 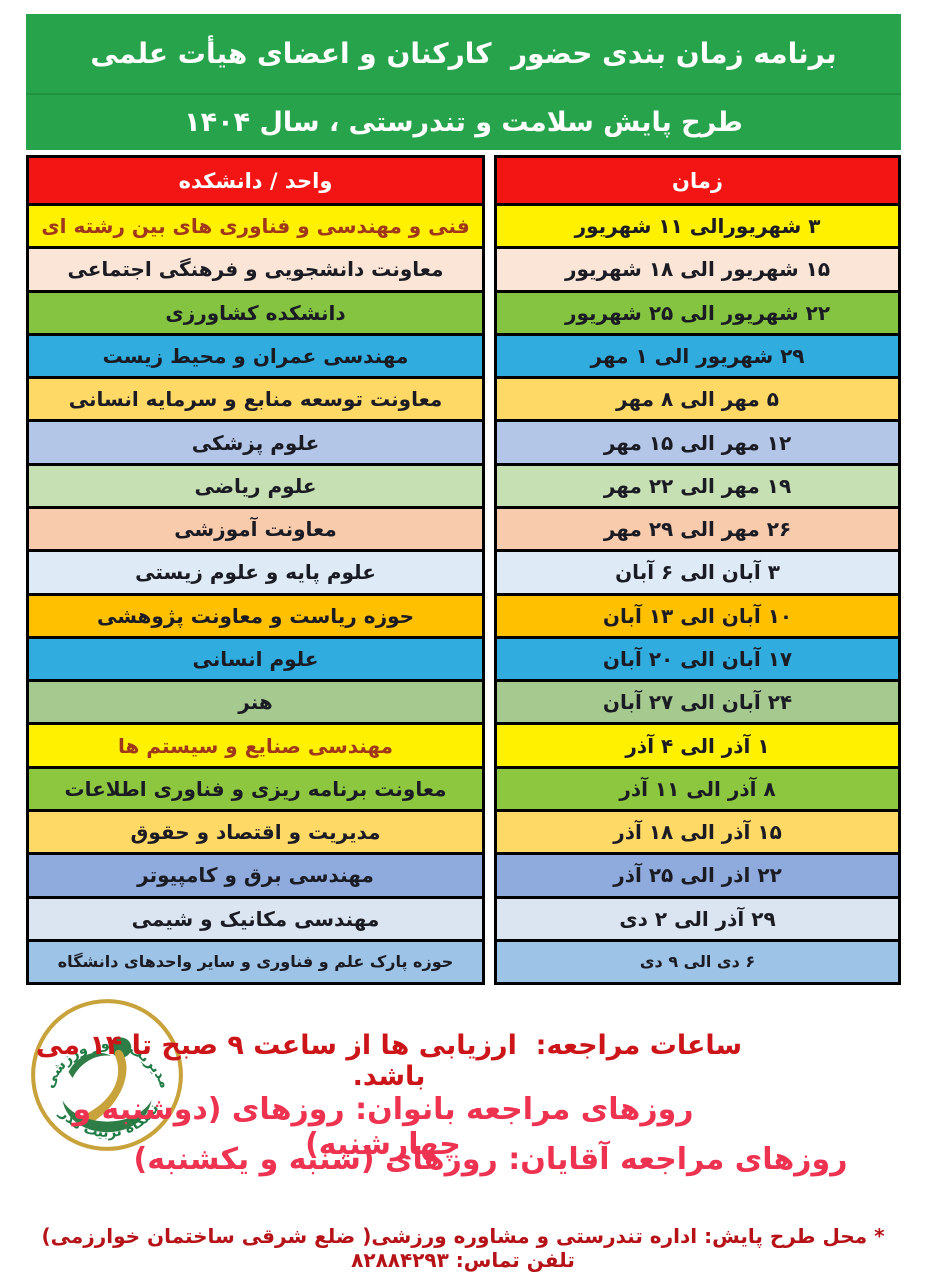 I want to click on time-cell: ۱۵ شهریور الی ۱۸ شهریور, so click(x=697, y=268).